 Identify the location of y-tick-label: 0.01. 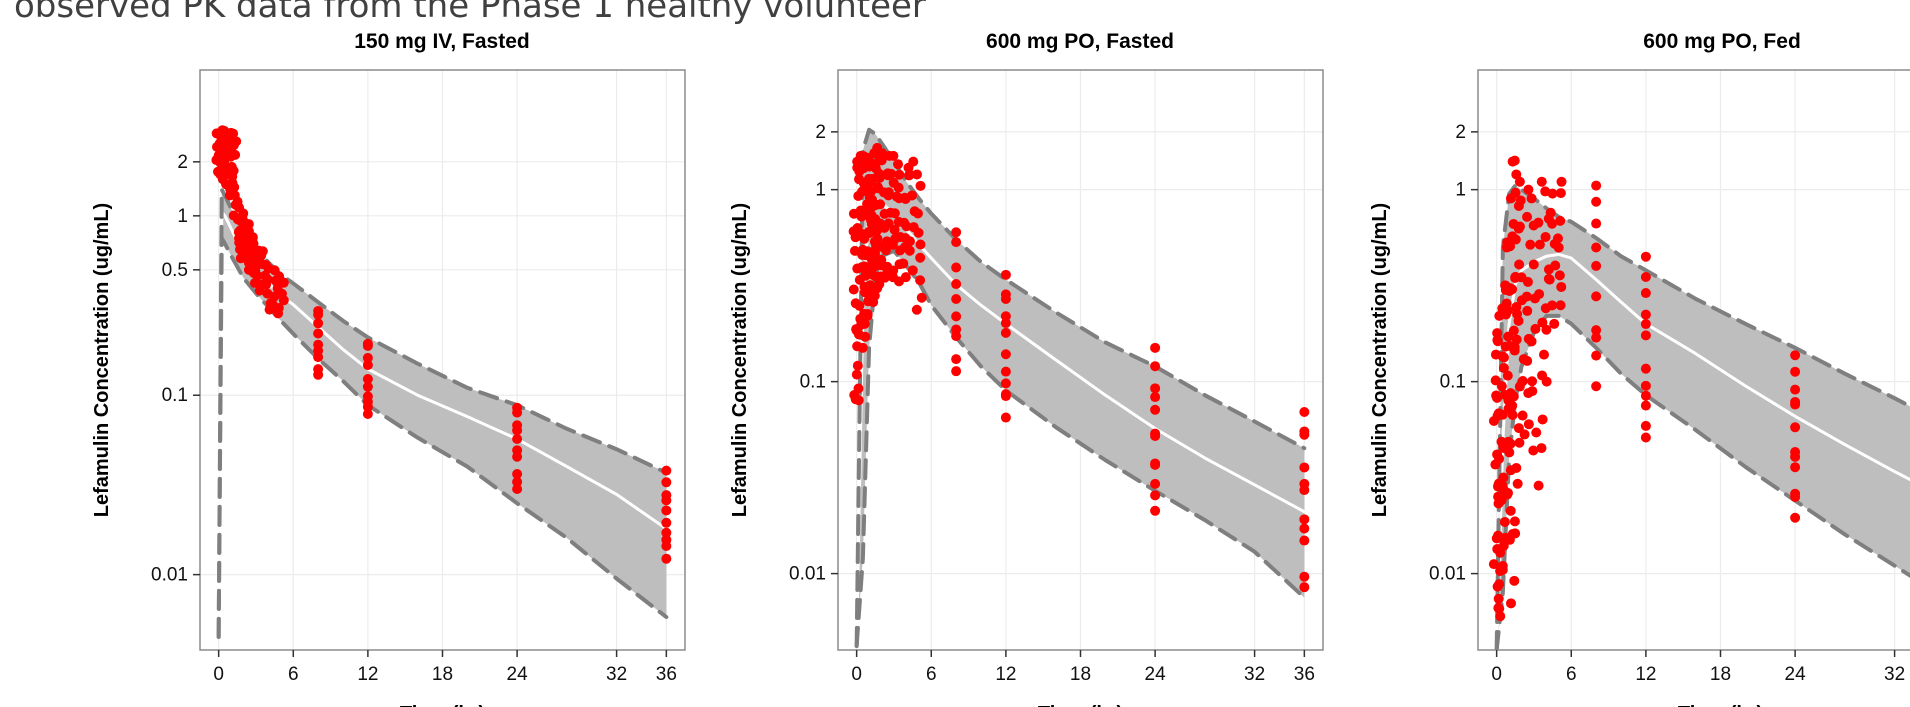
(1447, 574).